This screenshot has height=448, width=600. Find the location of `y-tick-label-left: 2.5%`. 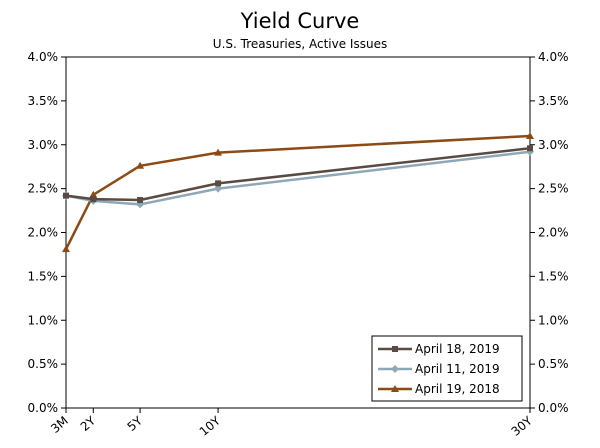

y-tick-label-left: 2.5% is located at coordinates (43, 189).